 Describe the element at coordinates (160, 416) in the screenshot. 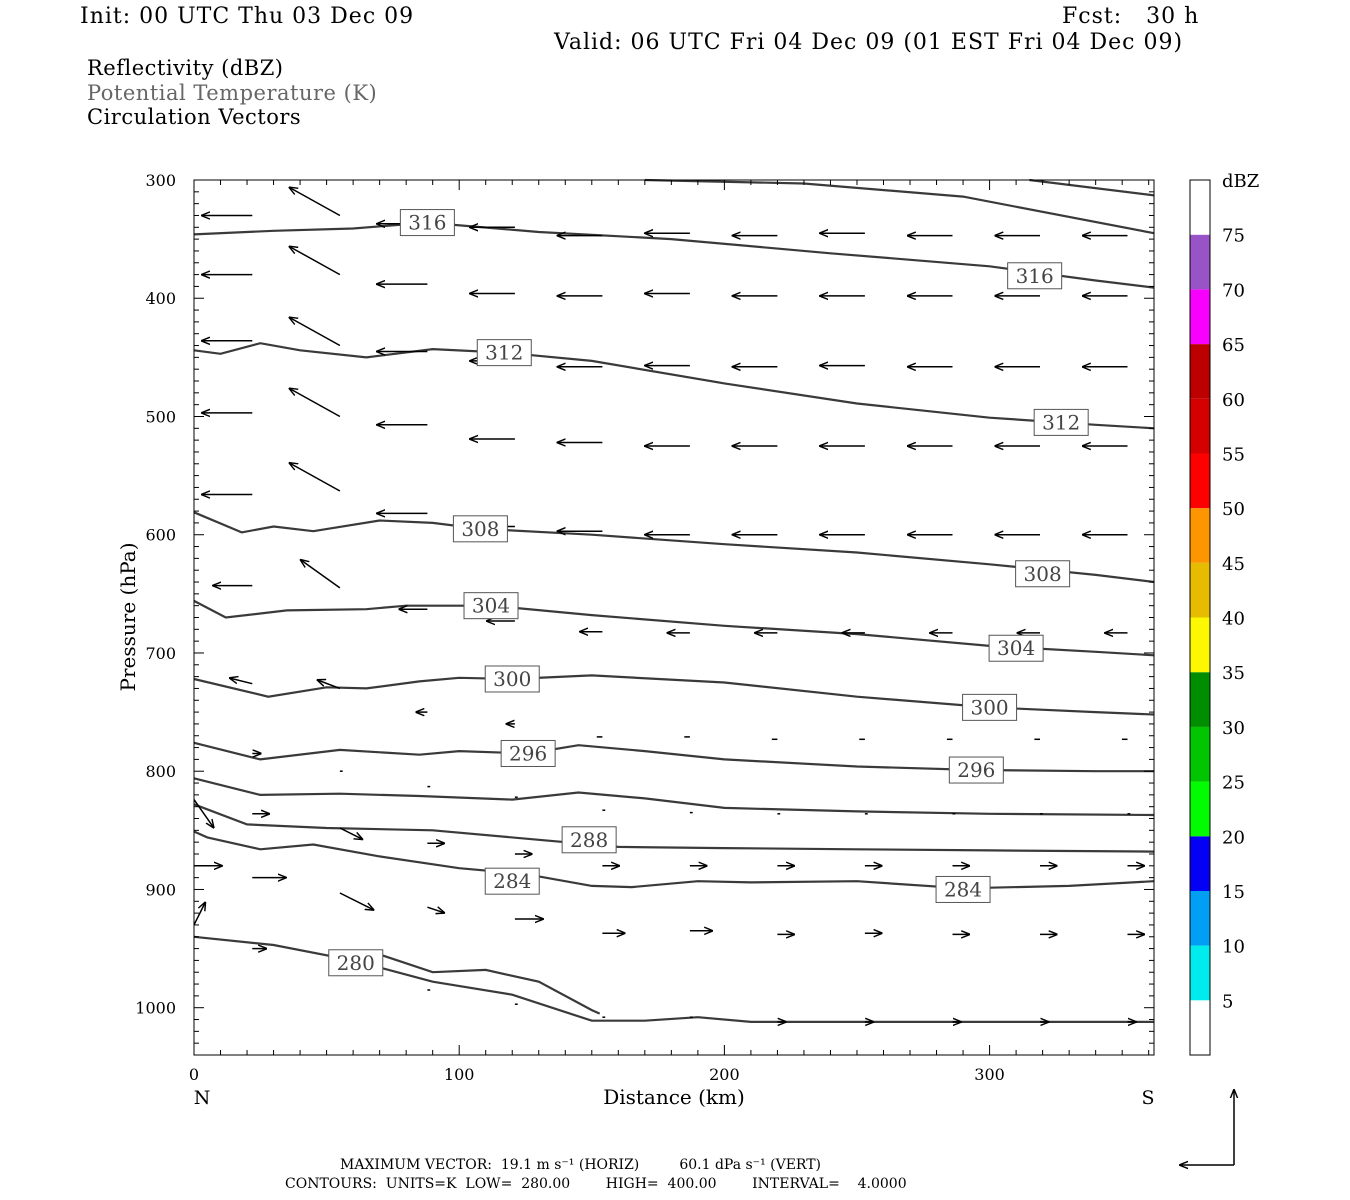

I see `y-tick-label: 500` at that location.